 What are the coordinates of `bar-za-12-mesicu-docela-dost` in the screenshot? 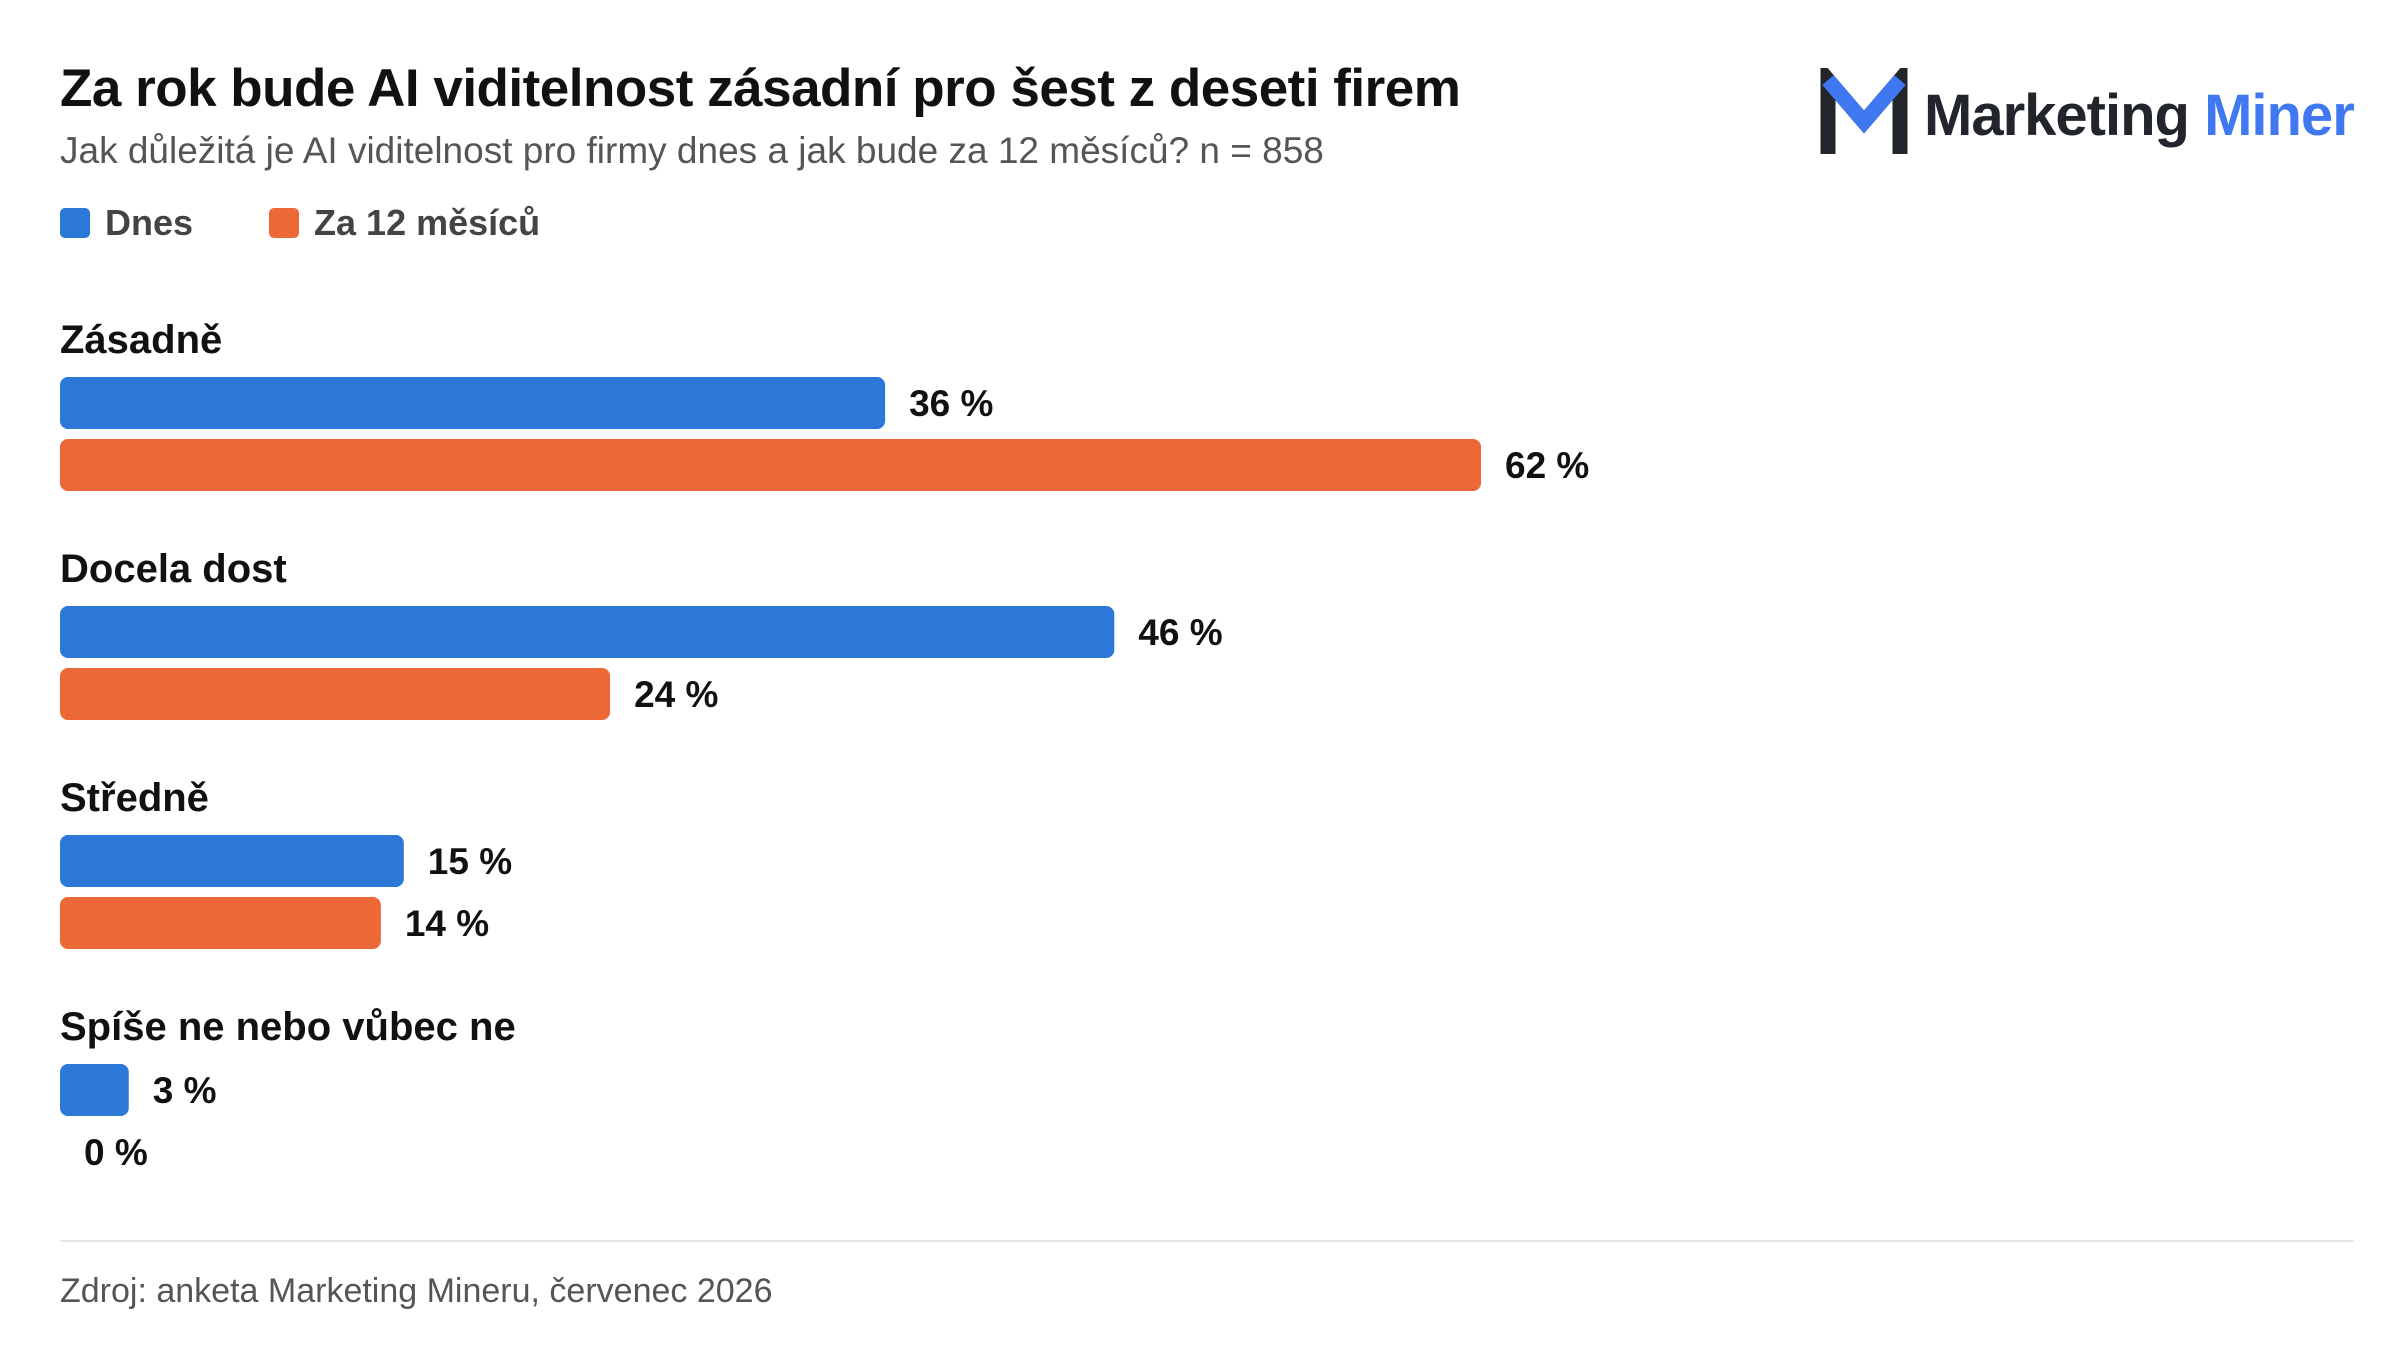 It's located at (335, 694).